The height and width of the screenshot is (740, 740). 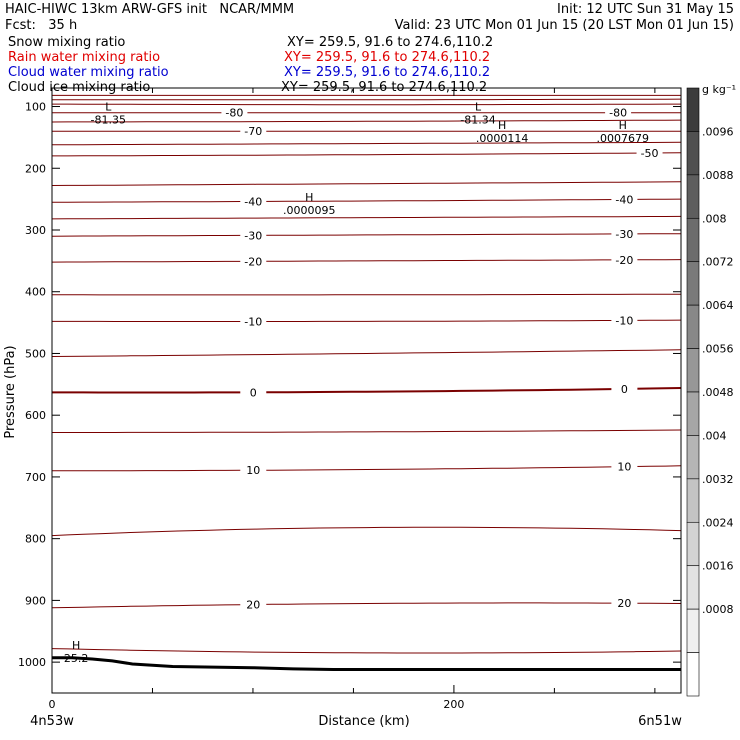 I want to click on extremum-value: .0000095, so click(x=309, y=210).